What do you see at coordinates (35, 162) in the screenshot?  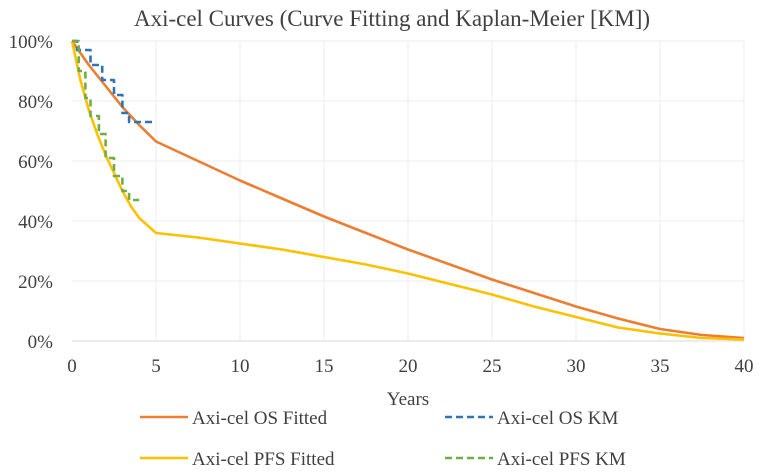 I see `y-tick-label: 60%` at bounding box center [35, 162].